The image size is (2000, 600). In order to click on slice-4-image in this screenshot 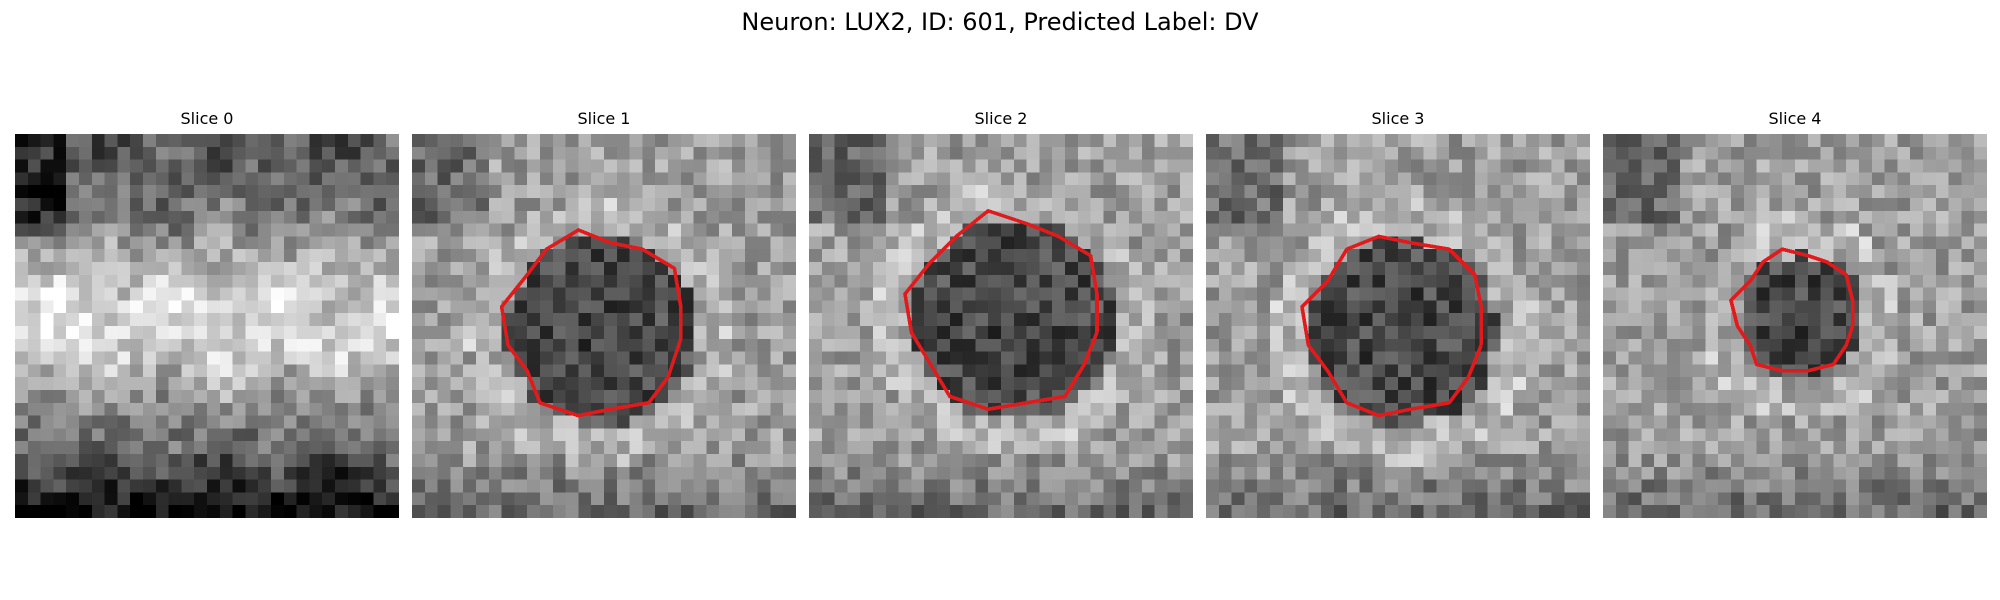, I will do `click(1795, 326)`.